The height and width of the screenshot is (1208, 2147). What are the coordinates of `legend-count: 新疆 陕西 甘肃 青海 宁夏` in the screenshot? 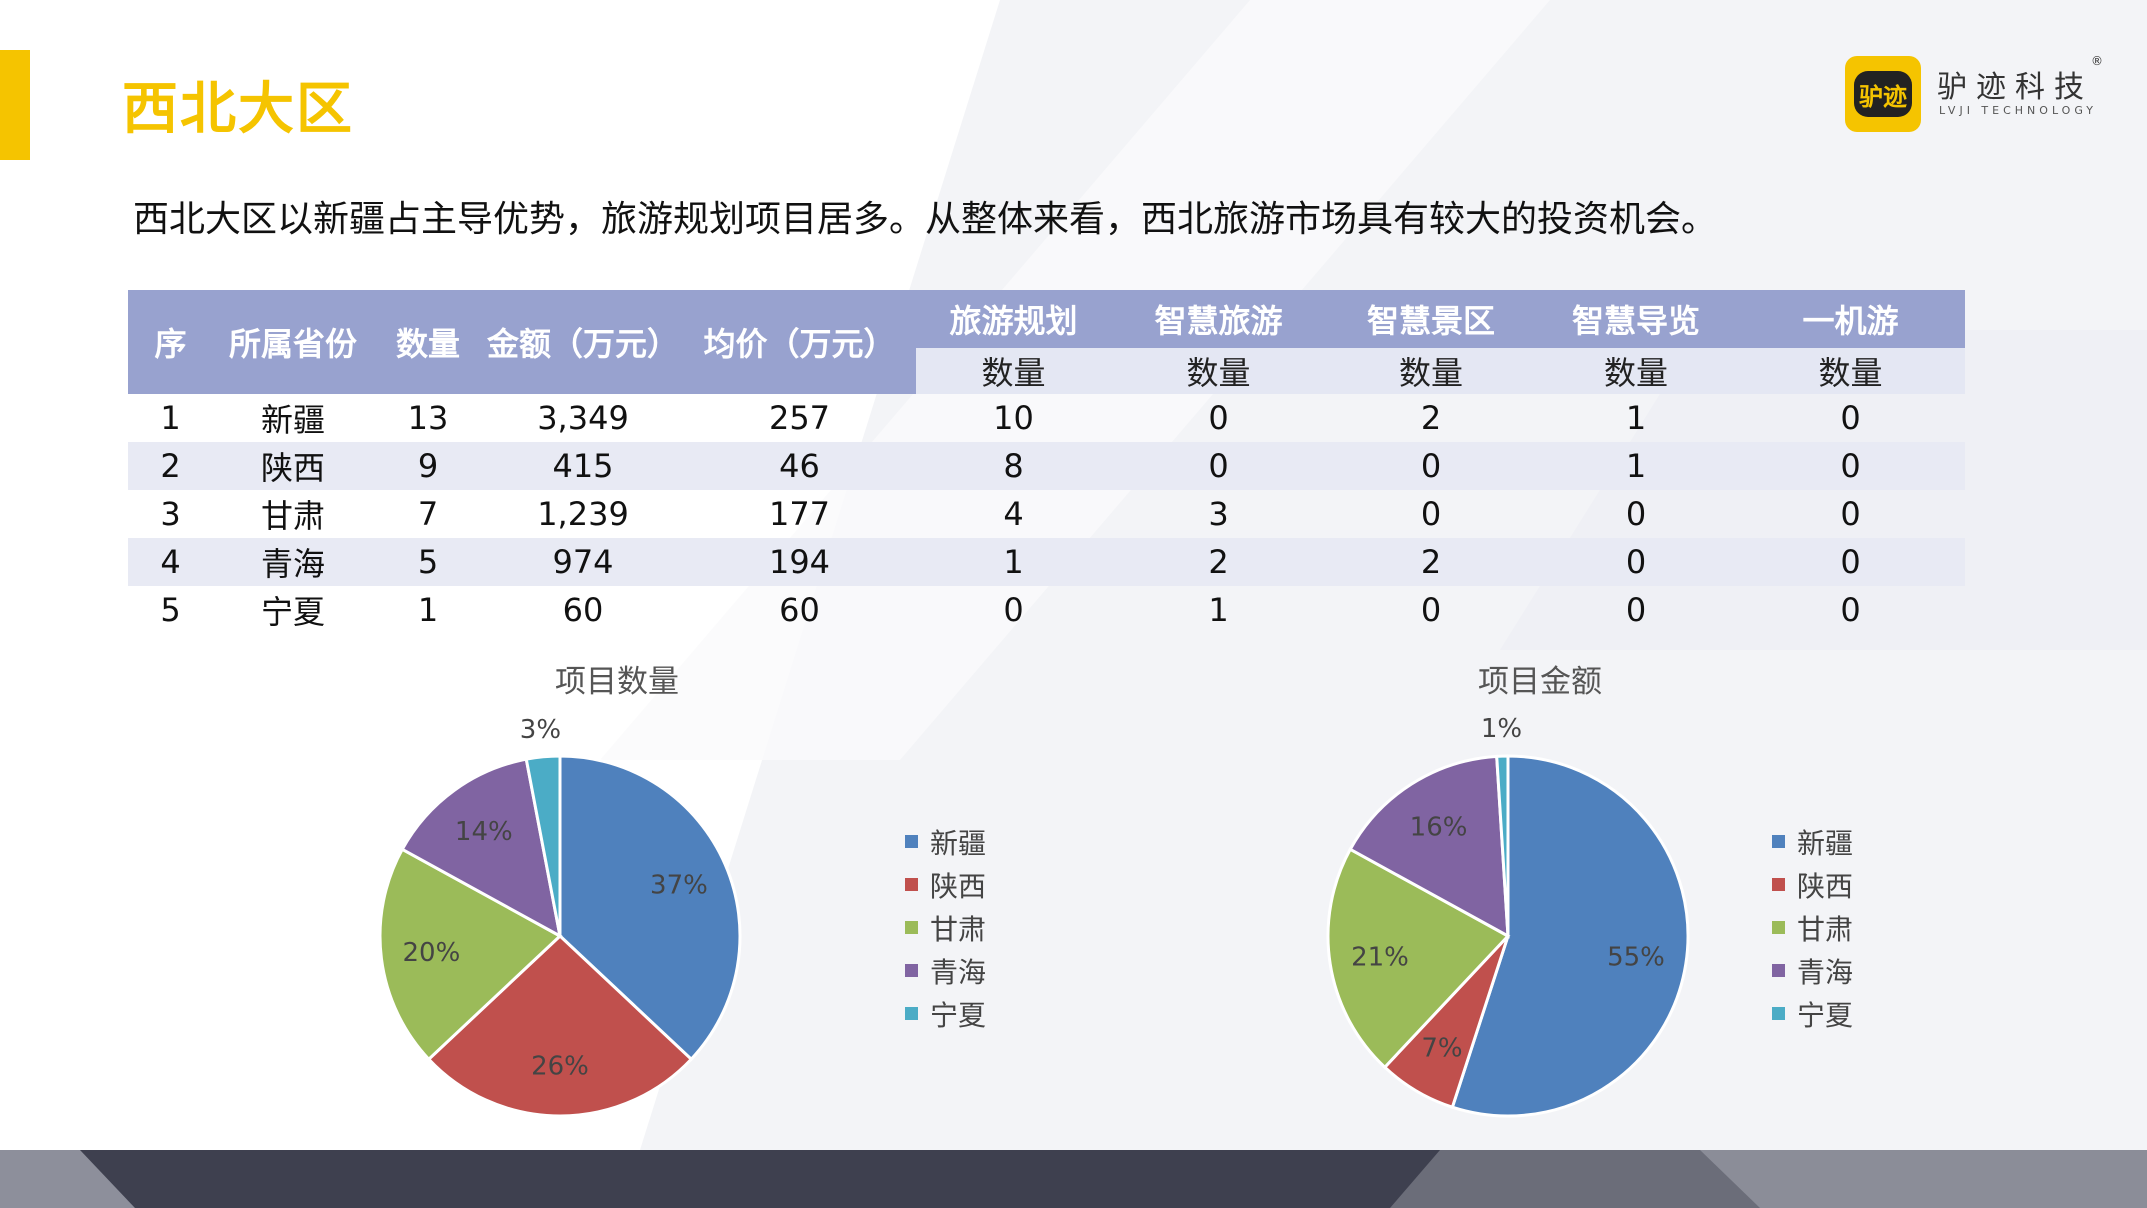 It's located at (945, 927).